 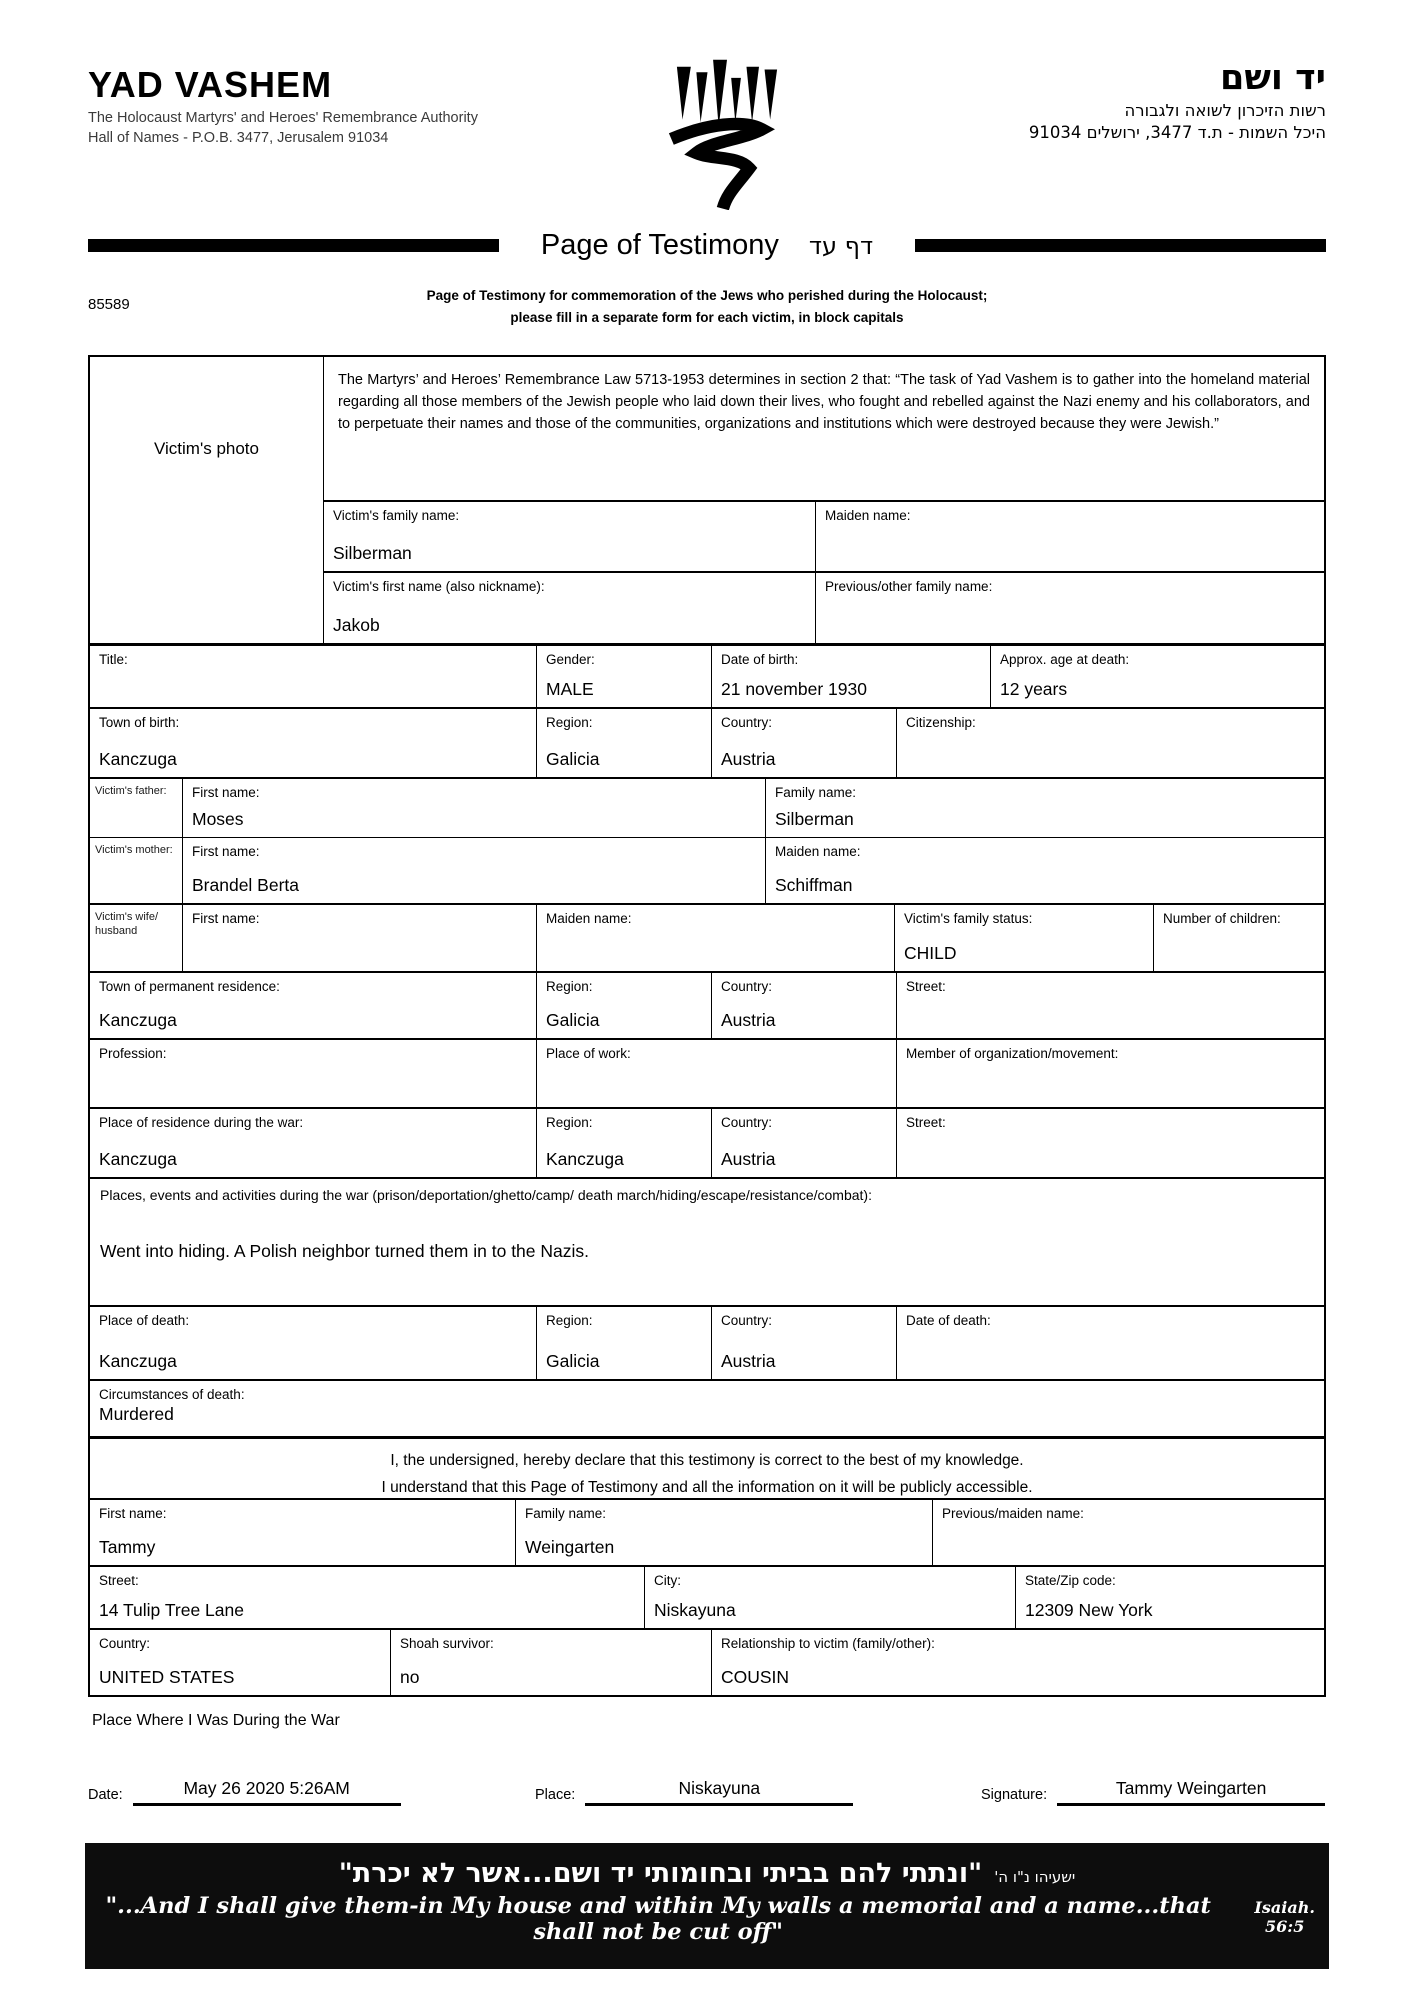 I want to click on field-circumstances-of-death: Circumstances of death: Murdered, so click(x=707, y=1408).